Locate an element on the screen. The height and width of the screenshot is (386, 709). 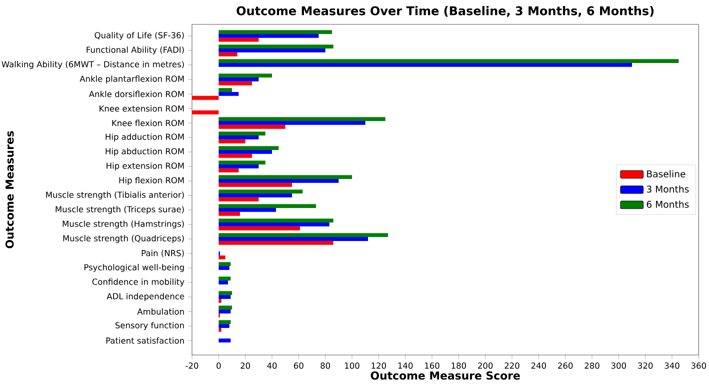
y-tick-label: Functional Ability (FADI) is located at coordinates (135, 50).